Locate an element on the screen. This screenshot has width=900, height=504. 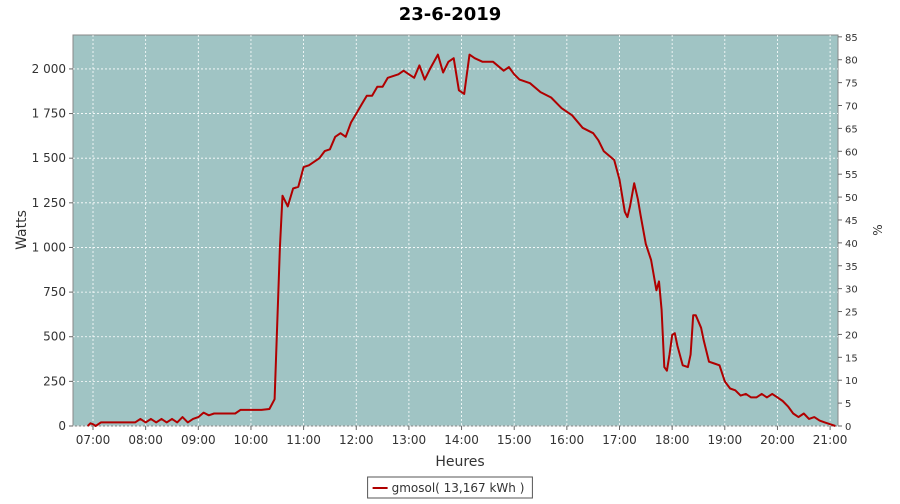
x-tick-label: 11:00 is located at coordinates (303, 440).